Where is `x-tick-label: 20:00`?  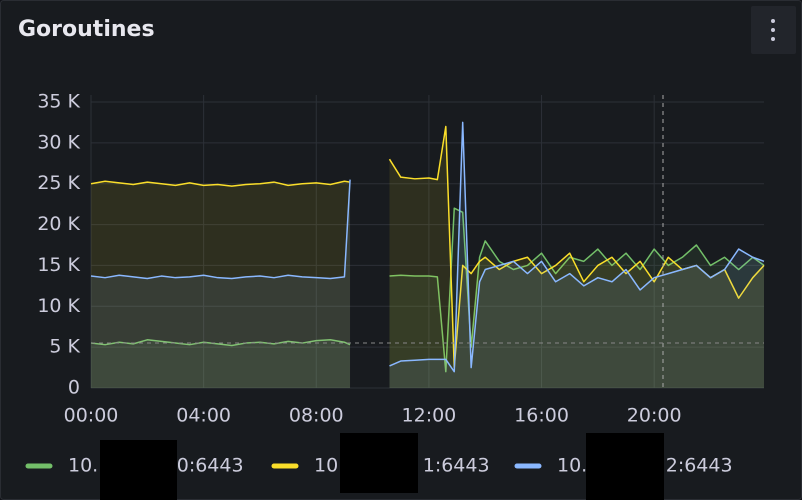
x-tick-label: 20:00 is located at coordinates (654, 416).